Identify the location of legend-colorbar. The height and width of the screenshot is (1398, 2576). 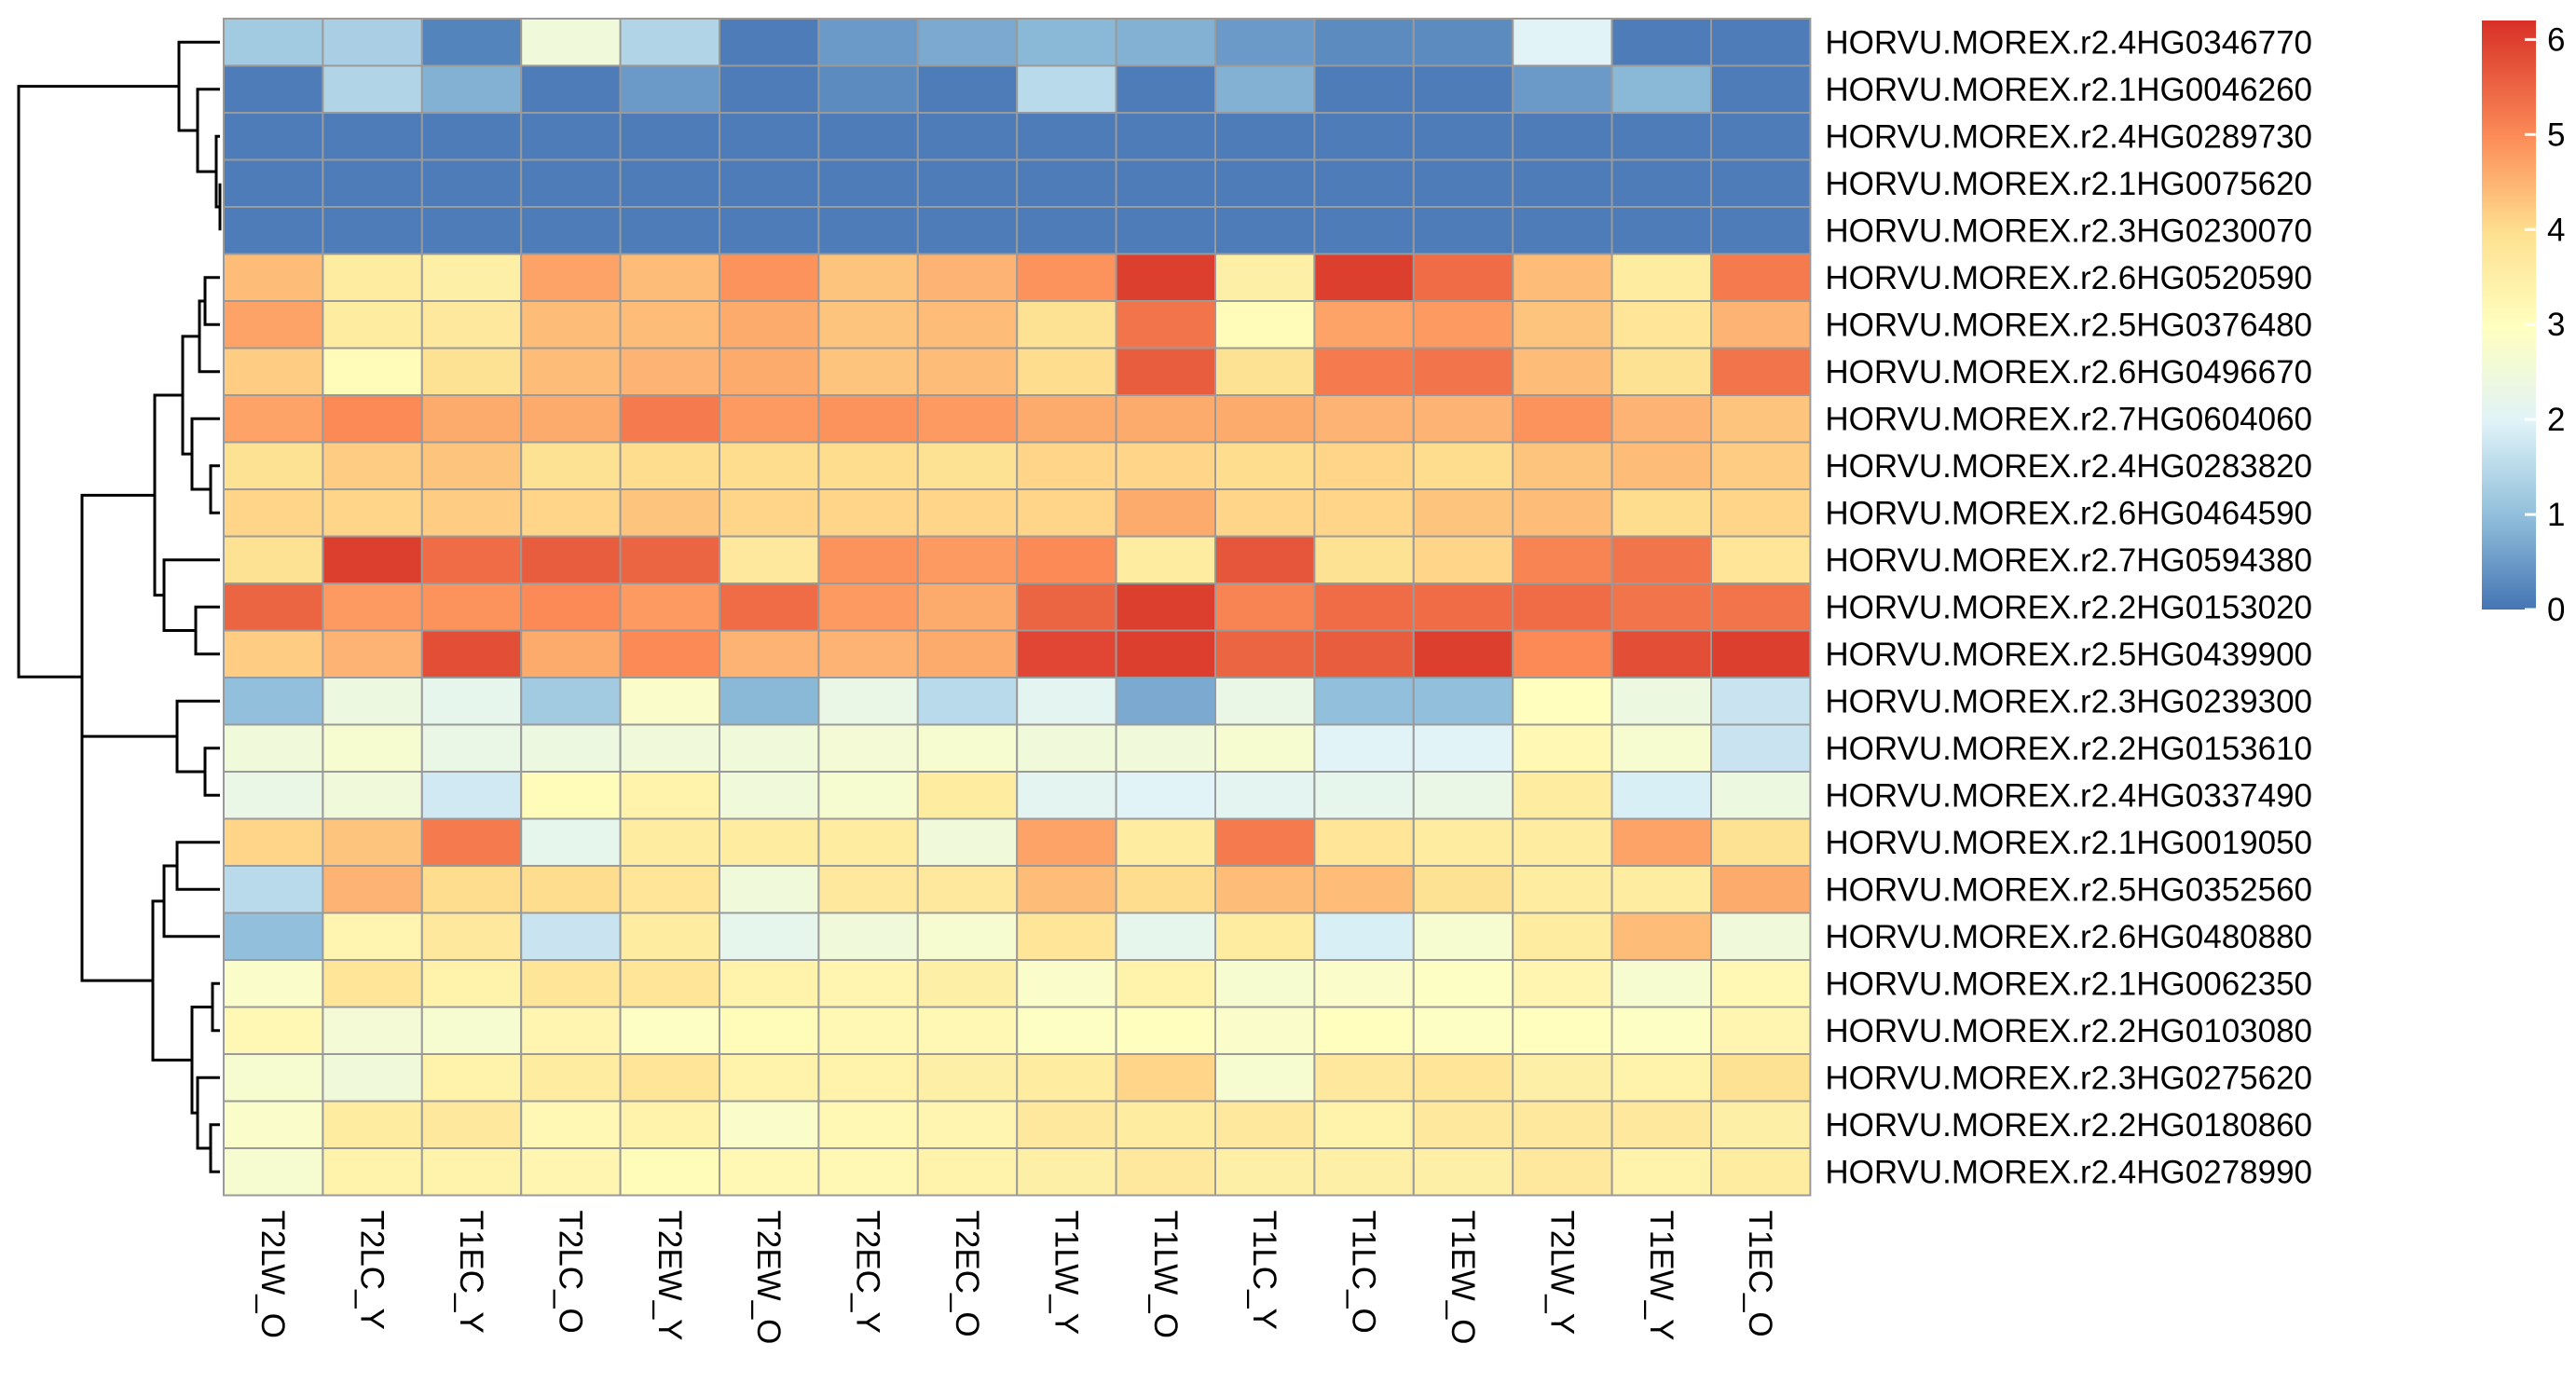
(2509, 315).